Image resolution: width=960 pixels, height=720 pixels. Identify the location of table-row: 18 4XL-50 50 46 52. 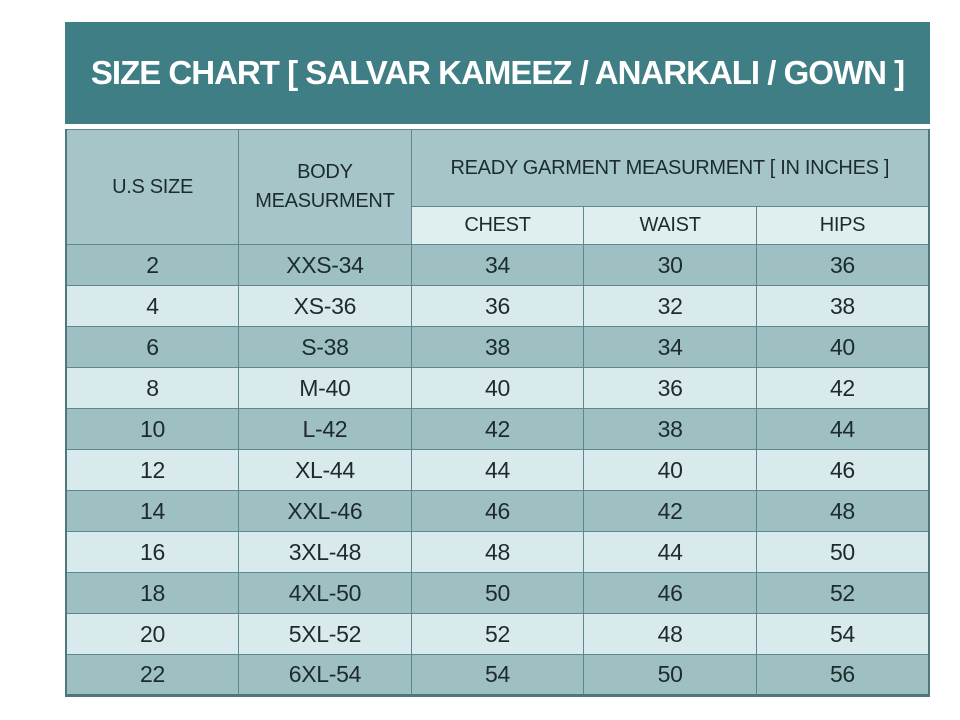
(497, 593).